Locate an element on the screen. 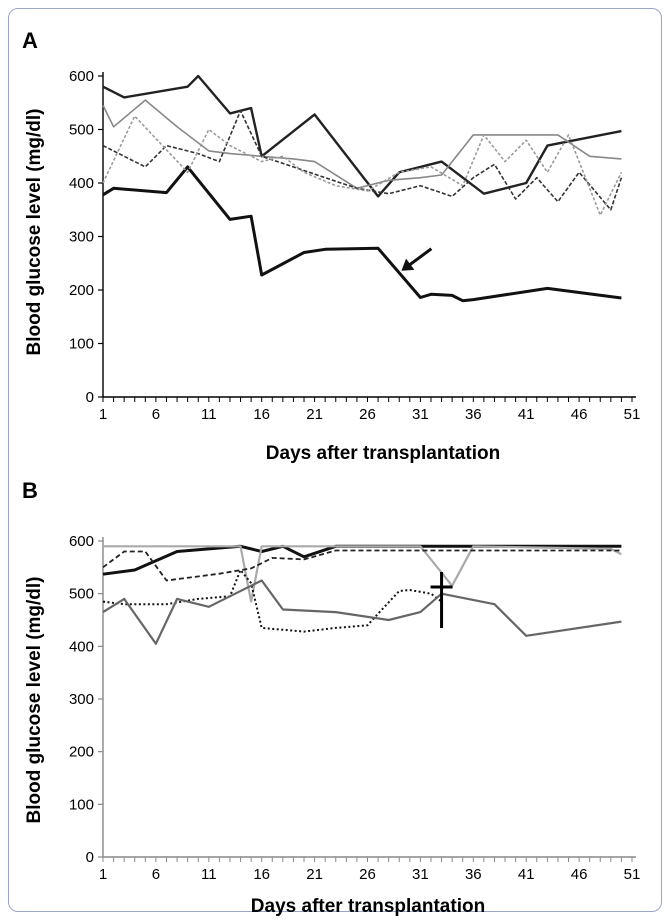 Image resolution: width=669 pixels, height=920 pixels. panel-b-y-axis-title: Blood glucose level (mg/dl) is located at coordinates (34, 699).